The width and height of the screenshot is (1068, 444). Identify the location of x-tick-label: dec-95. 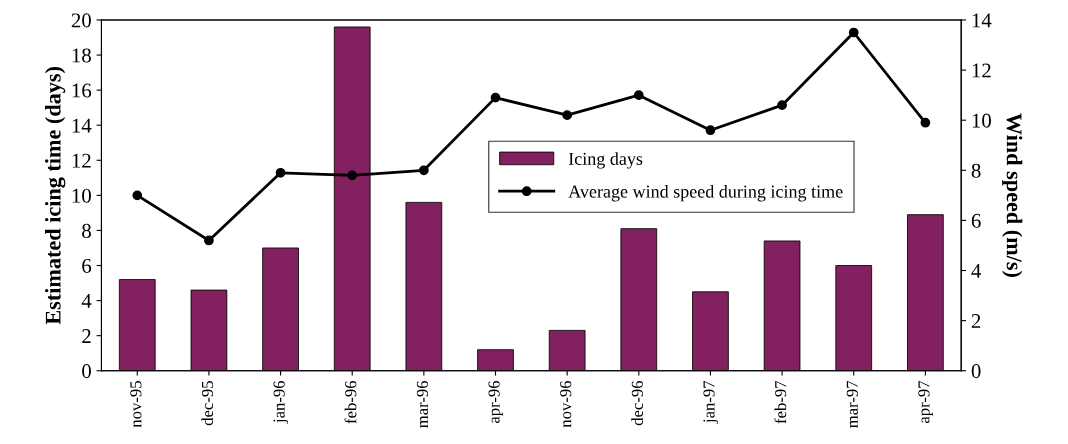
(207, 403).